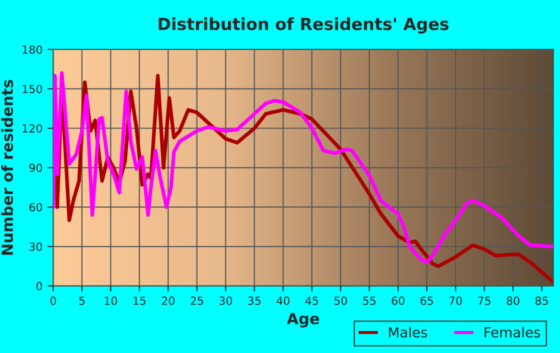 The height and width of the screenshot is (353, 560). Describe the element at coordinates (512, 332) in the screenshot. I see `legend-label: Females` at that location.